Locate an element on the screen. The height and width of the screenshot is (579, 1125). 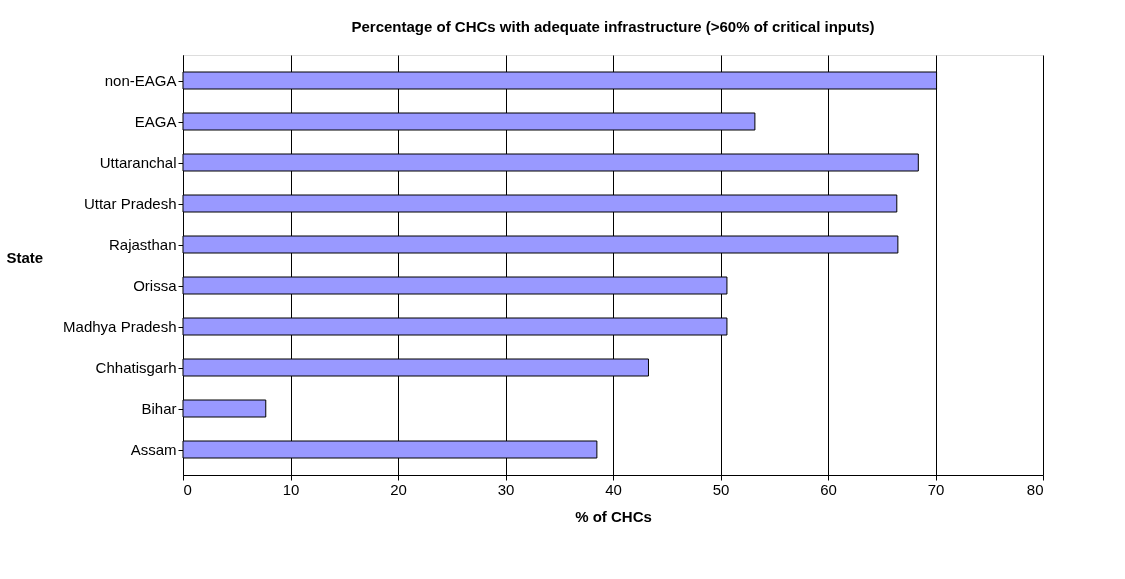
y-tick-label: Madhya Pradesh is located at coordinates (120, 326).